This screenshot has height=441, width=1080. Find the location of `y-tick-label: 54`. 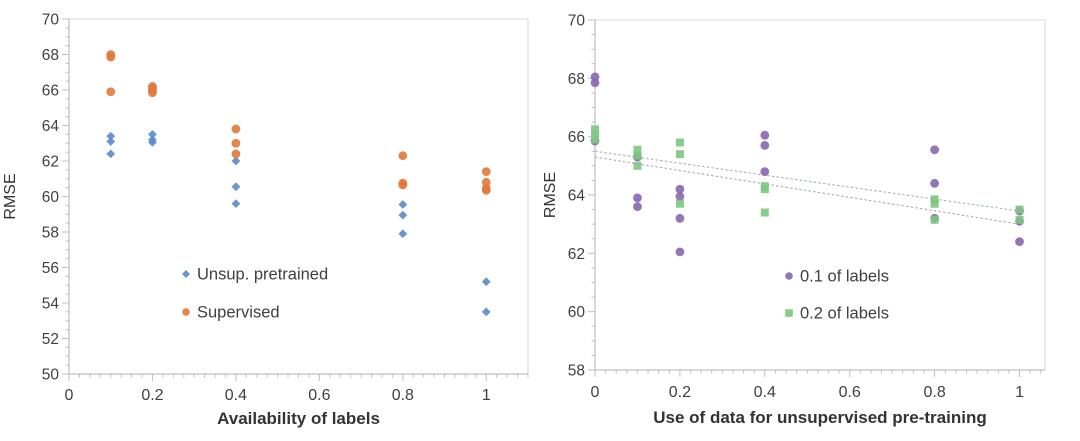

y-tick-label: 54 is located at coordinates (51, 304).